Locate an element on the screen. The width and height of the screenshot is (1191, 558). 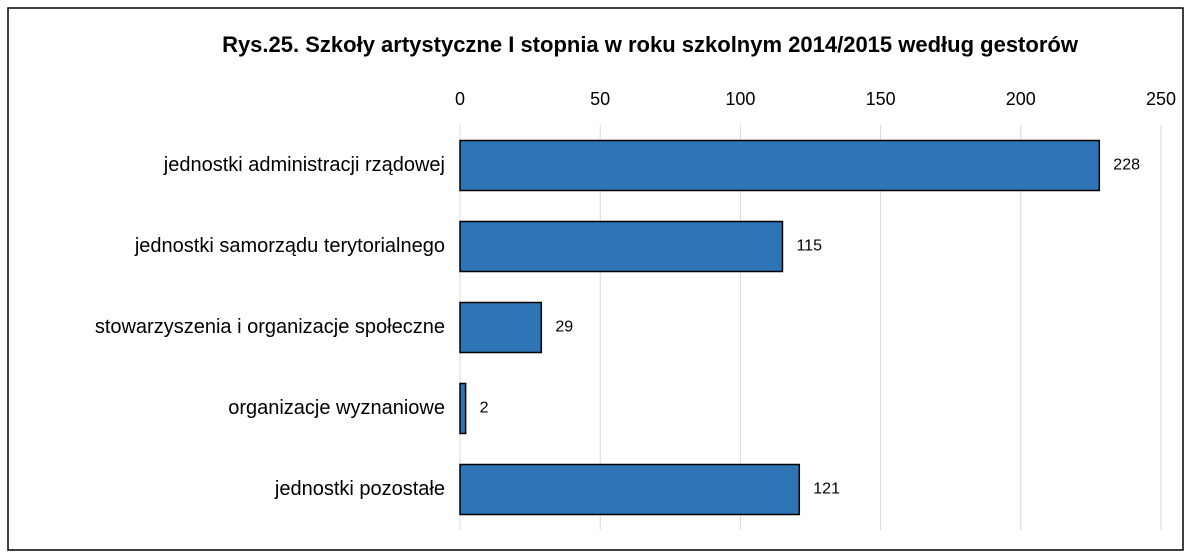
y-tick-label: jednostki samorządu terytorialnego is located at coordinates (289, 246).